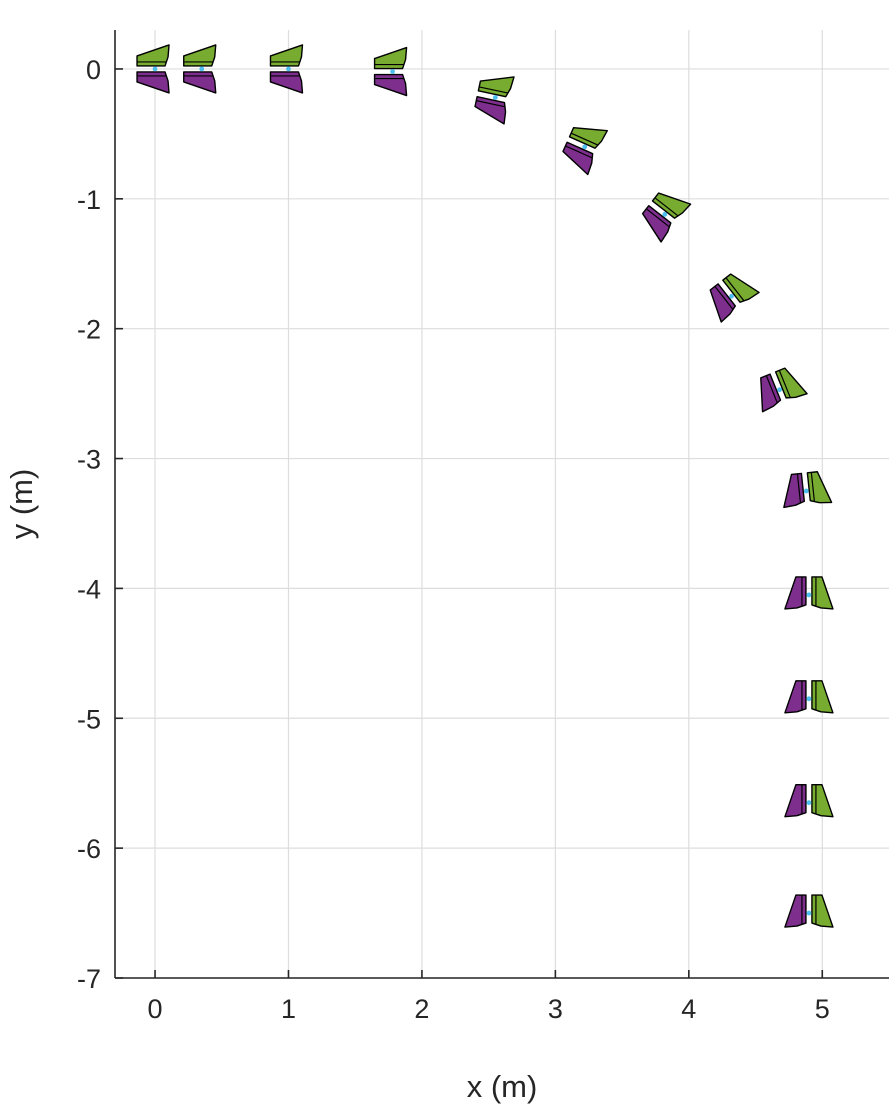 The image size is (893, 1112). What do you see at coordinates (822, 1009) in the screenshot?
I see `x-tick-label: 5` at bounding box center [822, 1009].